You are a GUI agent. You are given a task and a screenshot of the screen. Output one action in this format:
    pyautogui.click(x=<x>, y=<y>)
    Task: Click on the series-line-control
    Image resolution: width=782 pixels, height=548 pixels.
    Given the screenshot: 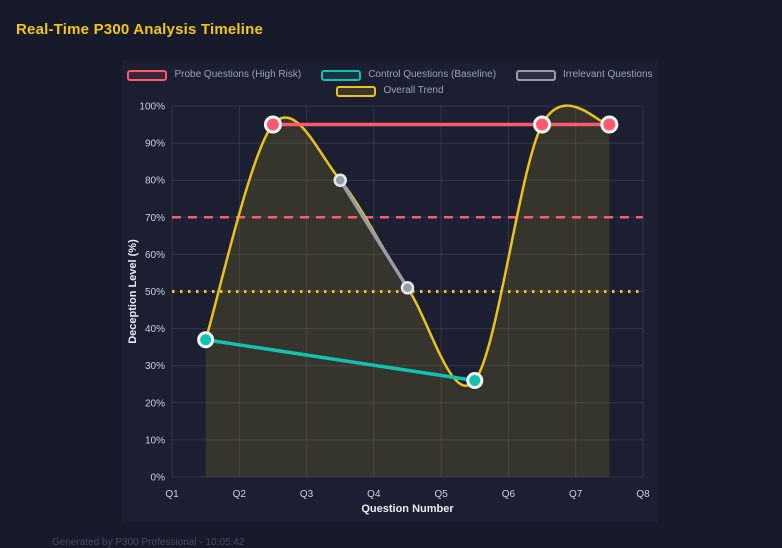 What is the action you would take?
    pyautogui.click(x=340, y=360)
    